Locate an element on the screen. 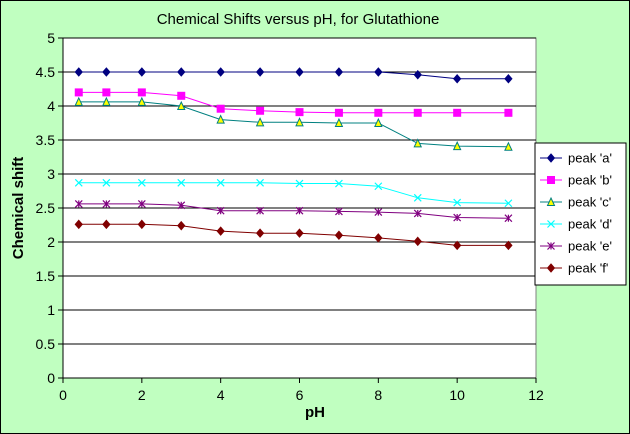 This screenshot has width=630, height=434. x-tick-label: 6 is located at coordinates (300, 395).